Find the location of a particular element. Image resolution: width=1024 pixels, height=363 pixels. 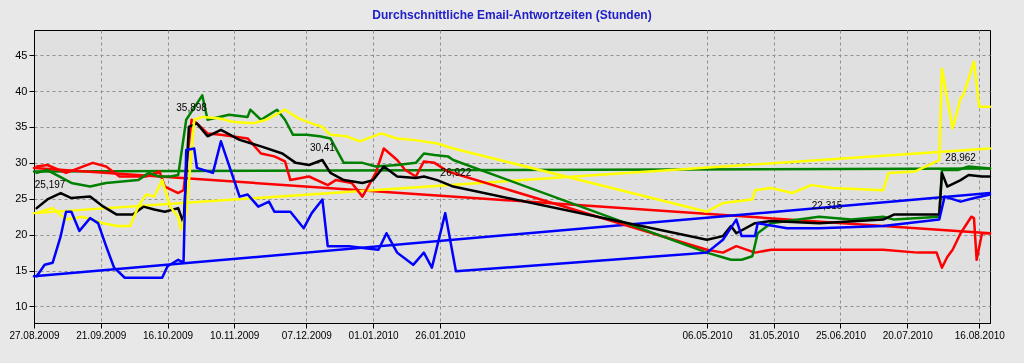

x-tick-label: 06.05.2010 is located at coordinates (707, 335).